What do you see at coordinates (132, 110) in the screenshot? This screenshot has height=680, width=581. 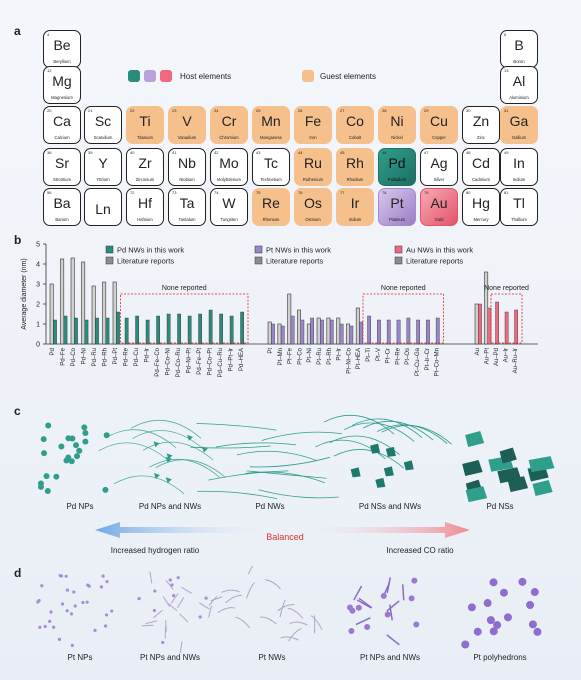 I see `atomic-number: 22` at bounding box center [132, 110].